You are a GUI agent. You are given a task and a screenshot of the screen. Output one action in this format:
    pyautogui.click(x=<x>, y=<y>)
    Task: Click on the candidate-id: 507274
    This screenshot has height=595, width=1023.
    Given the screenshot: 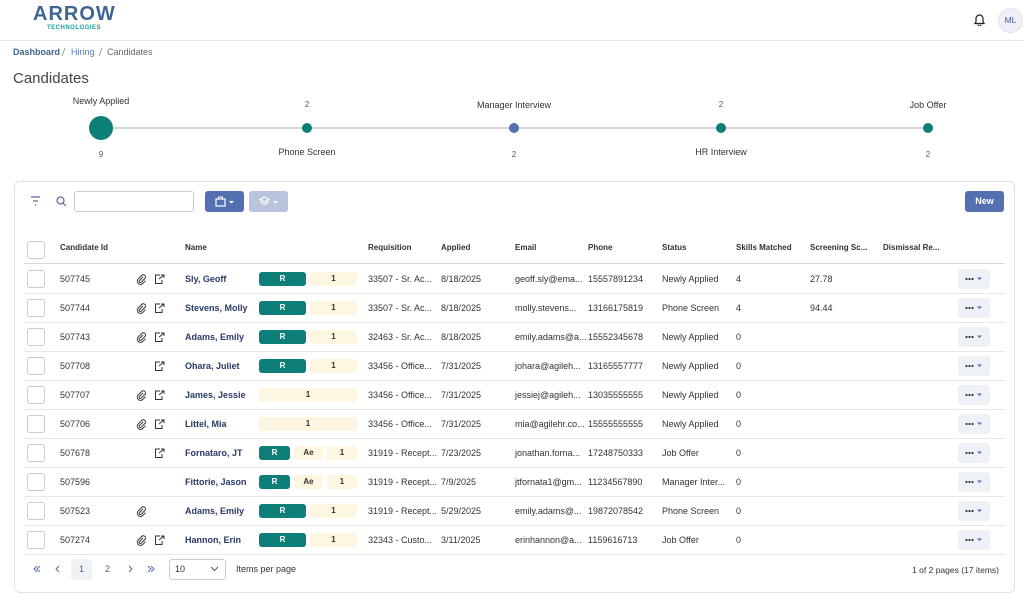 What is the action you would take?
    pyautogui.click(x=75, y=540)
    